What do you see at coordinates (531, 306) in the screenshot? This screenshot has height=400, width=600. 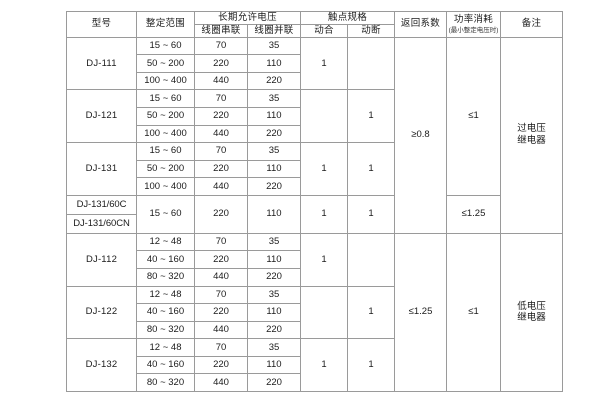 I see `remark-line-1: 低电压` at bounding box center [531, 306].